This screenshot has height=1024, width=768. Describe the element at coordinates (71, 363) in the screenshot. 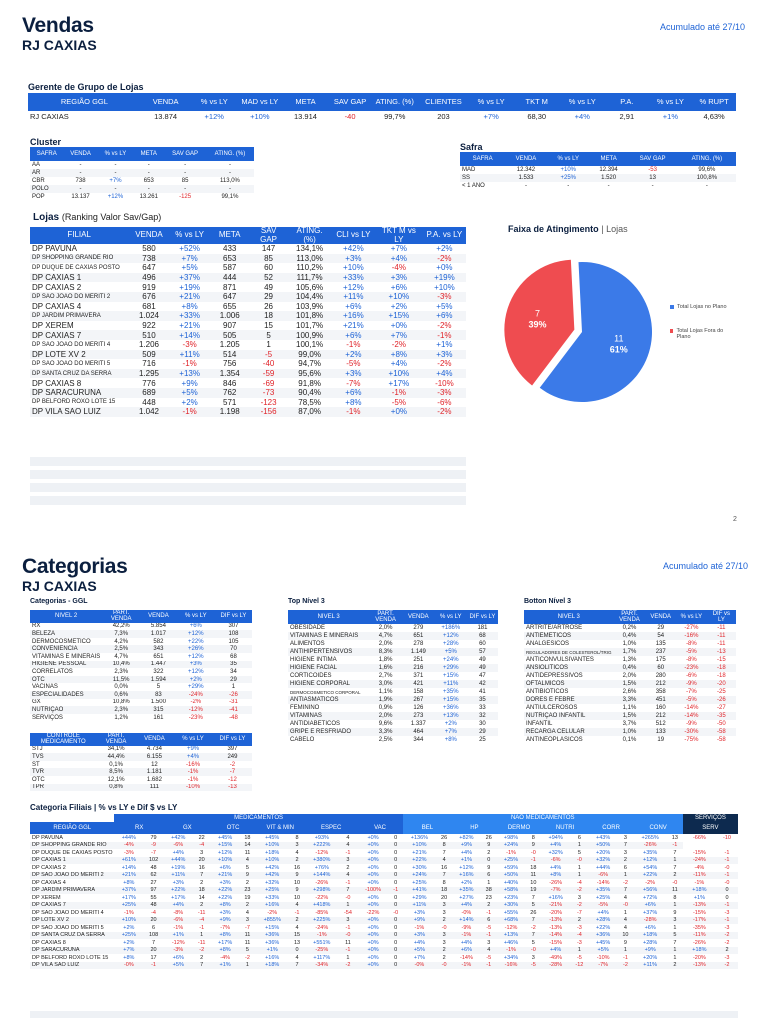

I see `table-cell: DP SAO JOAO DO MERITI 5` at that location.